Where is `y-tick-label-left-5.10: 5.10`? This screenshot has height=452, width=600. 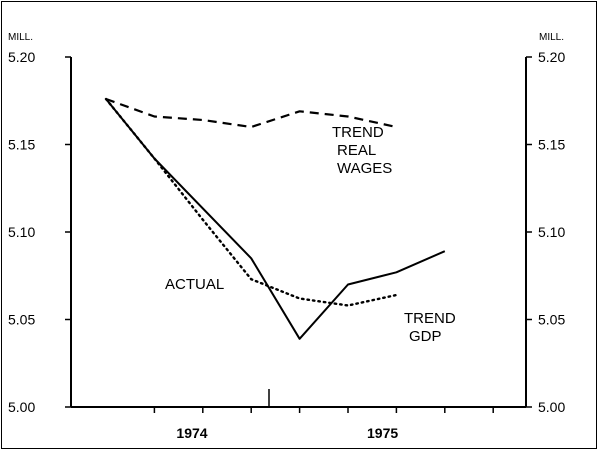 y-tick-label-left-5.10: 5.10 is located at coordinates (21, 232).